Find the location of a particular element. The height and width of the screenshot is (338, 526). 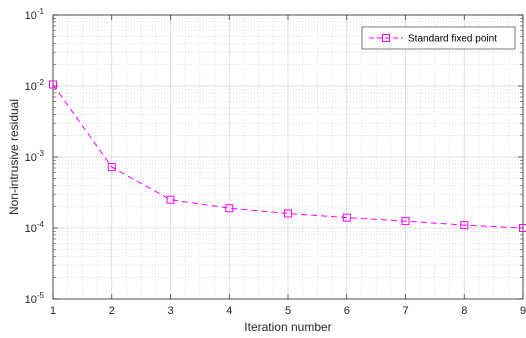

x-tick-label: 7 is located at coordinates (405, 311).